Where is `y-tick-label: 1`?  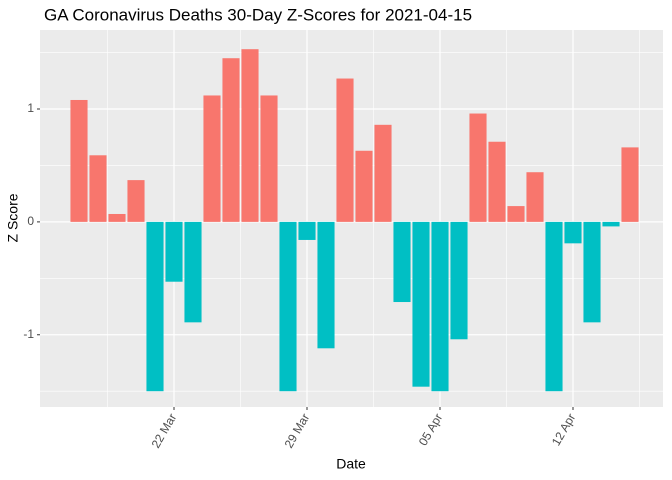 y-tick-label: 1 is located at coordinates (30, 108).